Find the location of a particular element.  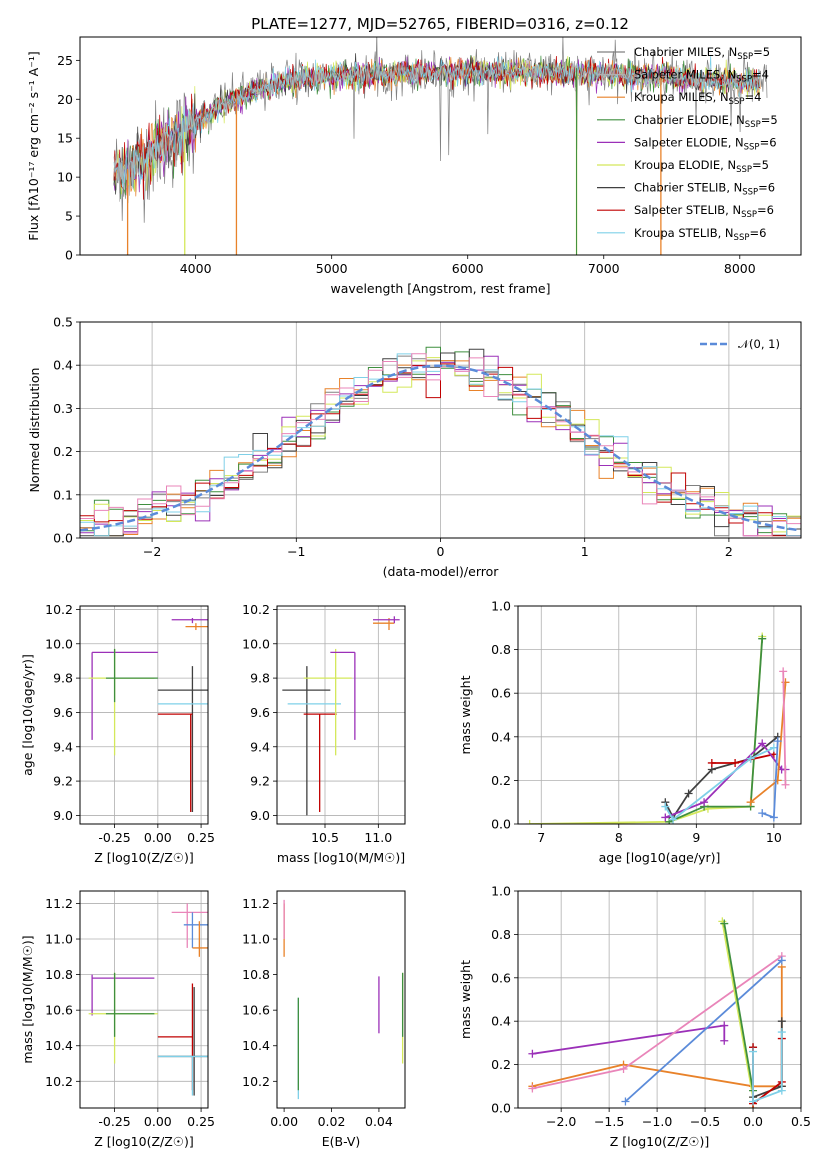

weight_vs_Z-xlabel: Z [log10(Z/Z☉)] is located at coordinates (660, 1141).